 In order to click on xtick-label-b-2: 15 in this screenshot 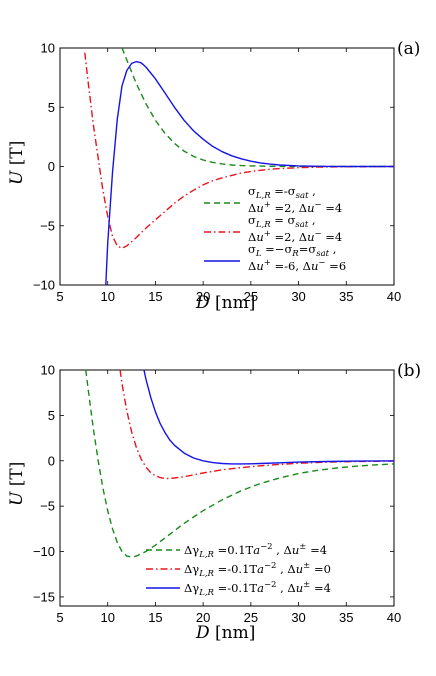, I will do `click(155, 617)`.